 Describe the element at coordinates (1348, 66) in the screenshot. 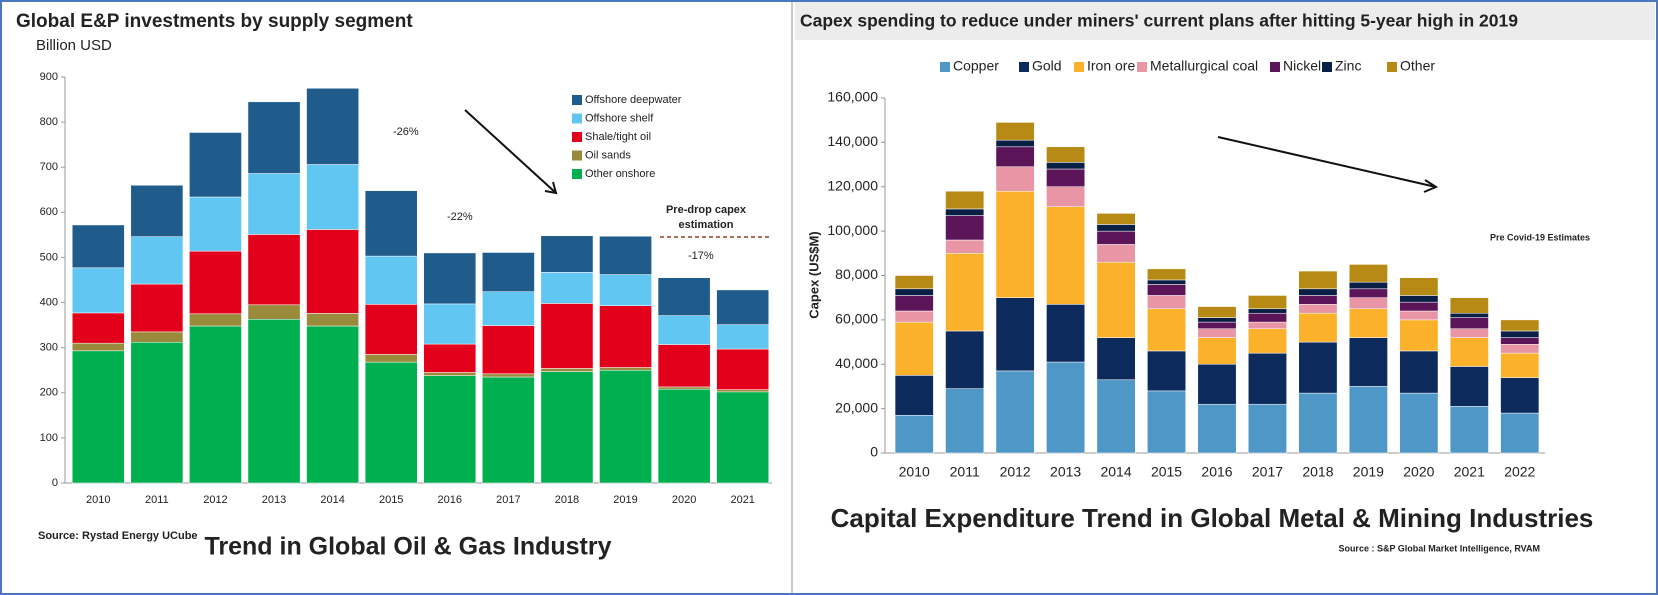

I see `legend-label: Zinc` at that location.